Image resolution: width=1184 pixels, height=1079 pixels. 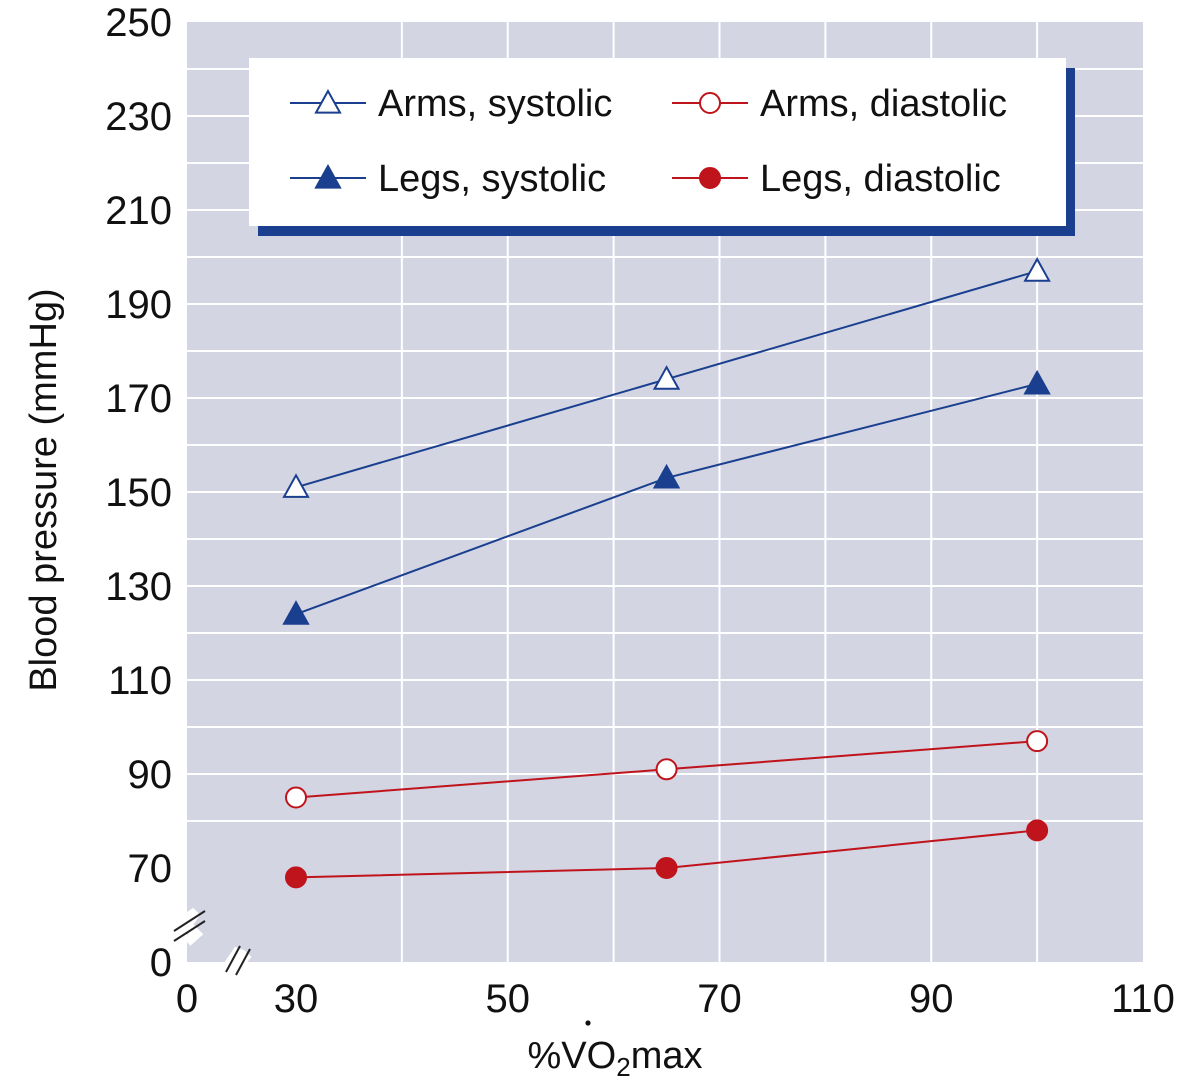 What do you see at coordinates (238, 960) in the screenshot?
I see `x-axis-break-mark` at bounding box center [238, 960].